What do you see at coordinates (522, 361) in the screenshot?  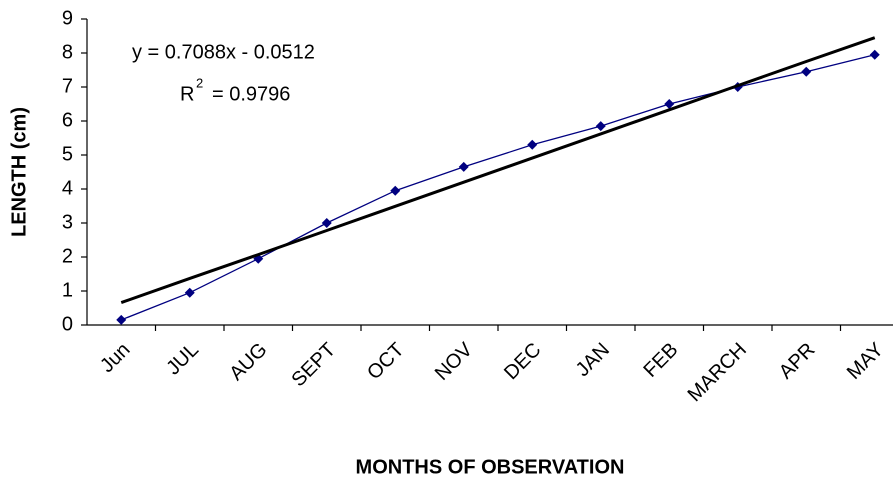 I see `x-tick-label: DEC` at bounding box center [522, 361].